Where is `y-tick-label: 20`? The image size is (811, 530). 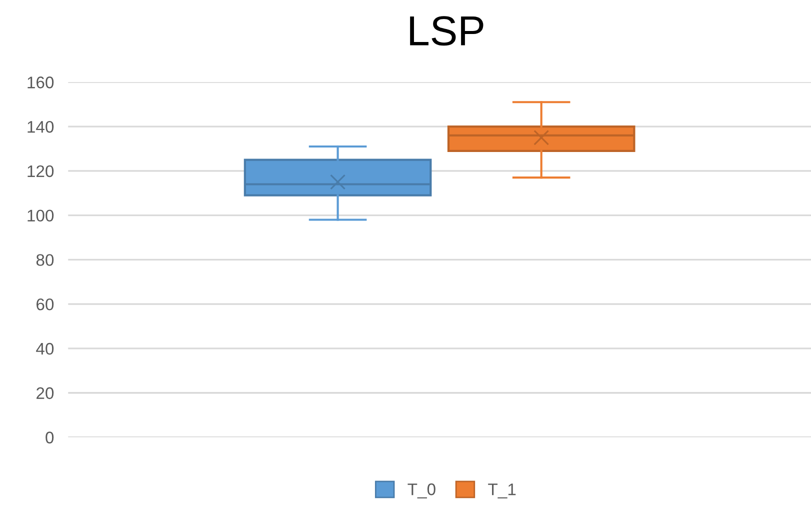
y-tick-label: 20 is located at coordinates (45, 393).